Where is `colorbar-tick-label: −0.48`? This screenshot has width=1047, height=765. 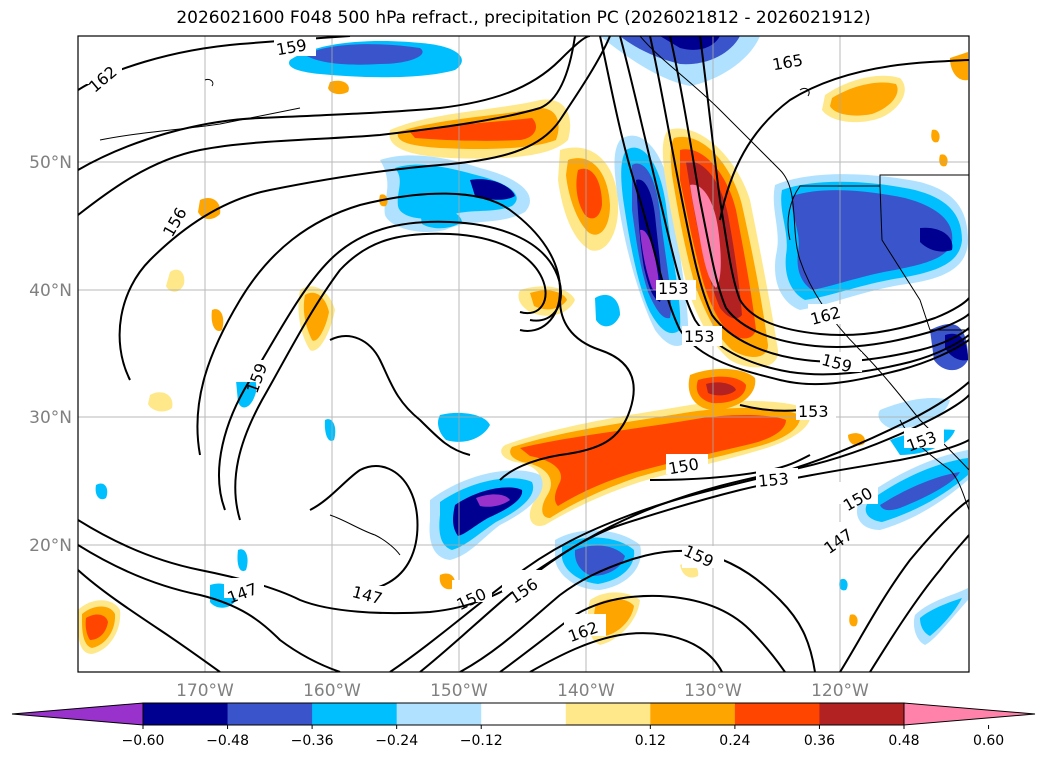
colorbar-tick-label: −0.48 is located at coordinates (227, 741).